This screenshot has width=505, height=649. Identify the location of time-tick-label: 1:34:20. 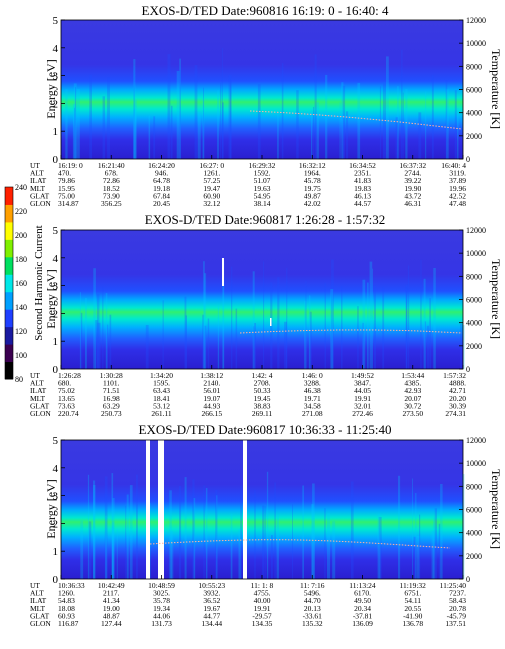
(161, 375).